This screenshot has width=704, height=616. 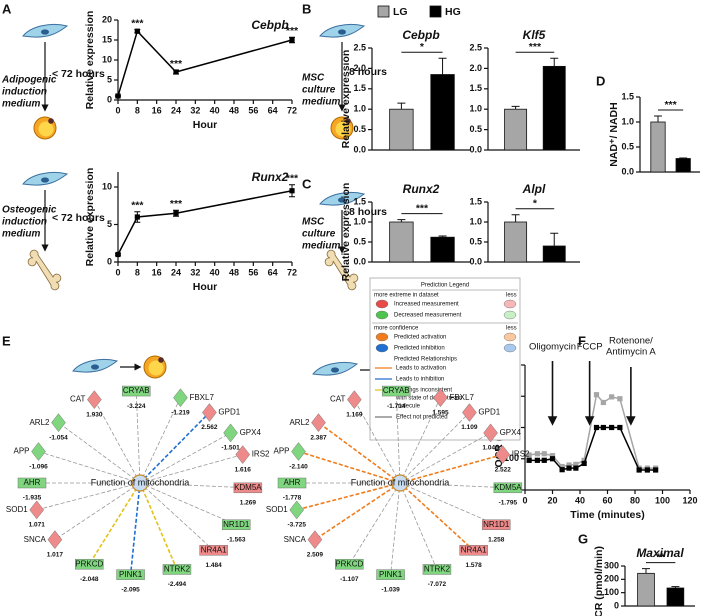 I want to click on node-label: NR4A1, so click(x=474, y=549).